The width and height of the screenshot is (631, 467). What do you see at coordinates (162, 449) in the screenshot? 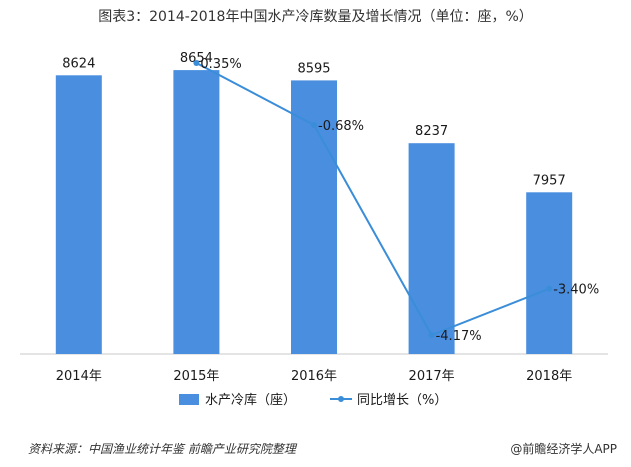
I see `source-note: 资料来源：中国渔业统计年鉴 前瞻产业研究院整理` at bounding box center [162, 449].